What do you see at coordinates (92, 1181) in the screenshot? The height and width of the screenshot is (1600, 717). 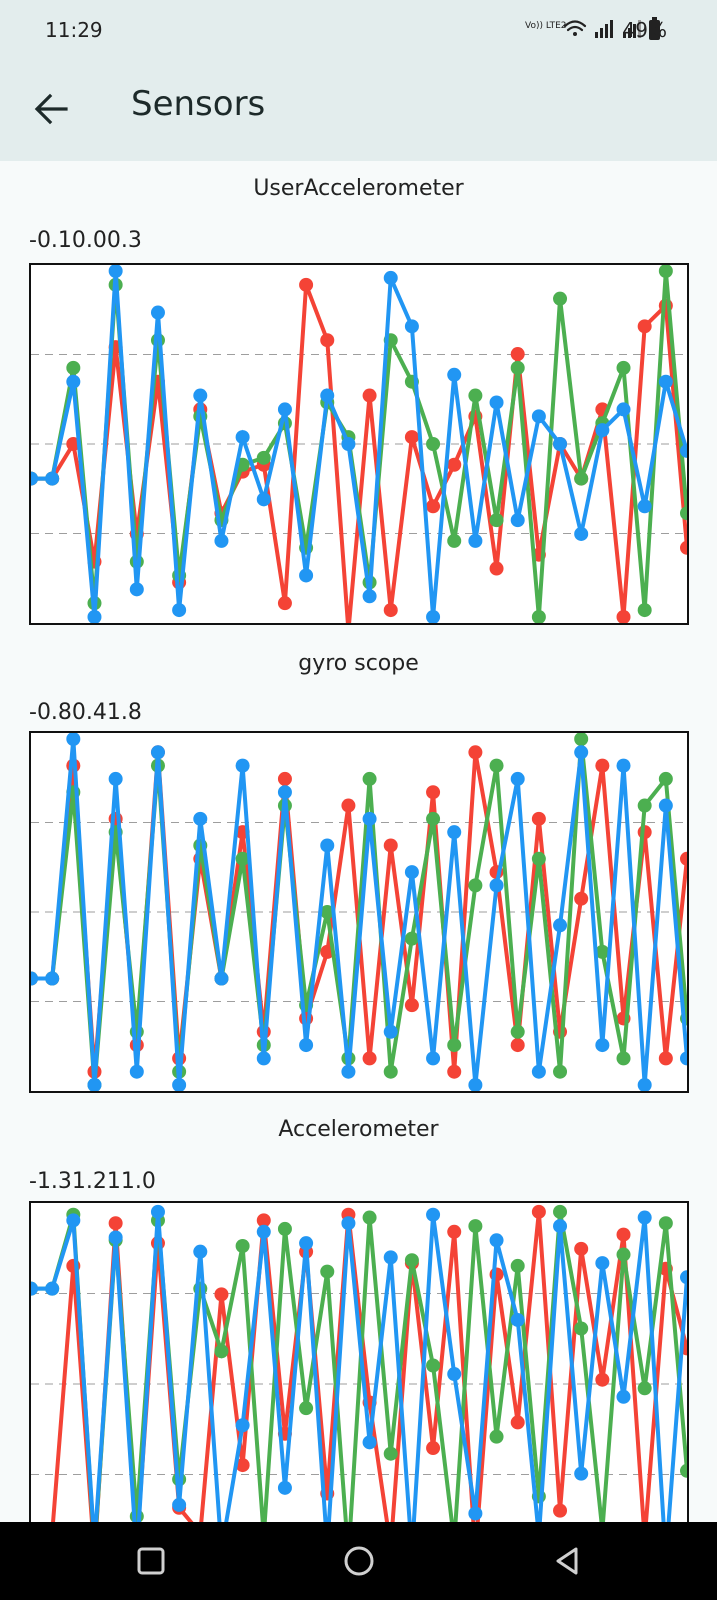 I see `chart-range-label: -1.31.211.0` at bounding box center [92, 1181].